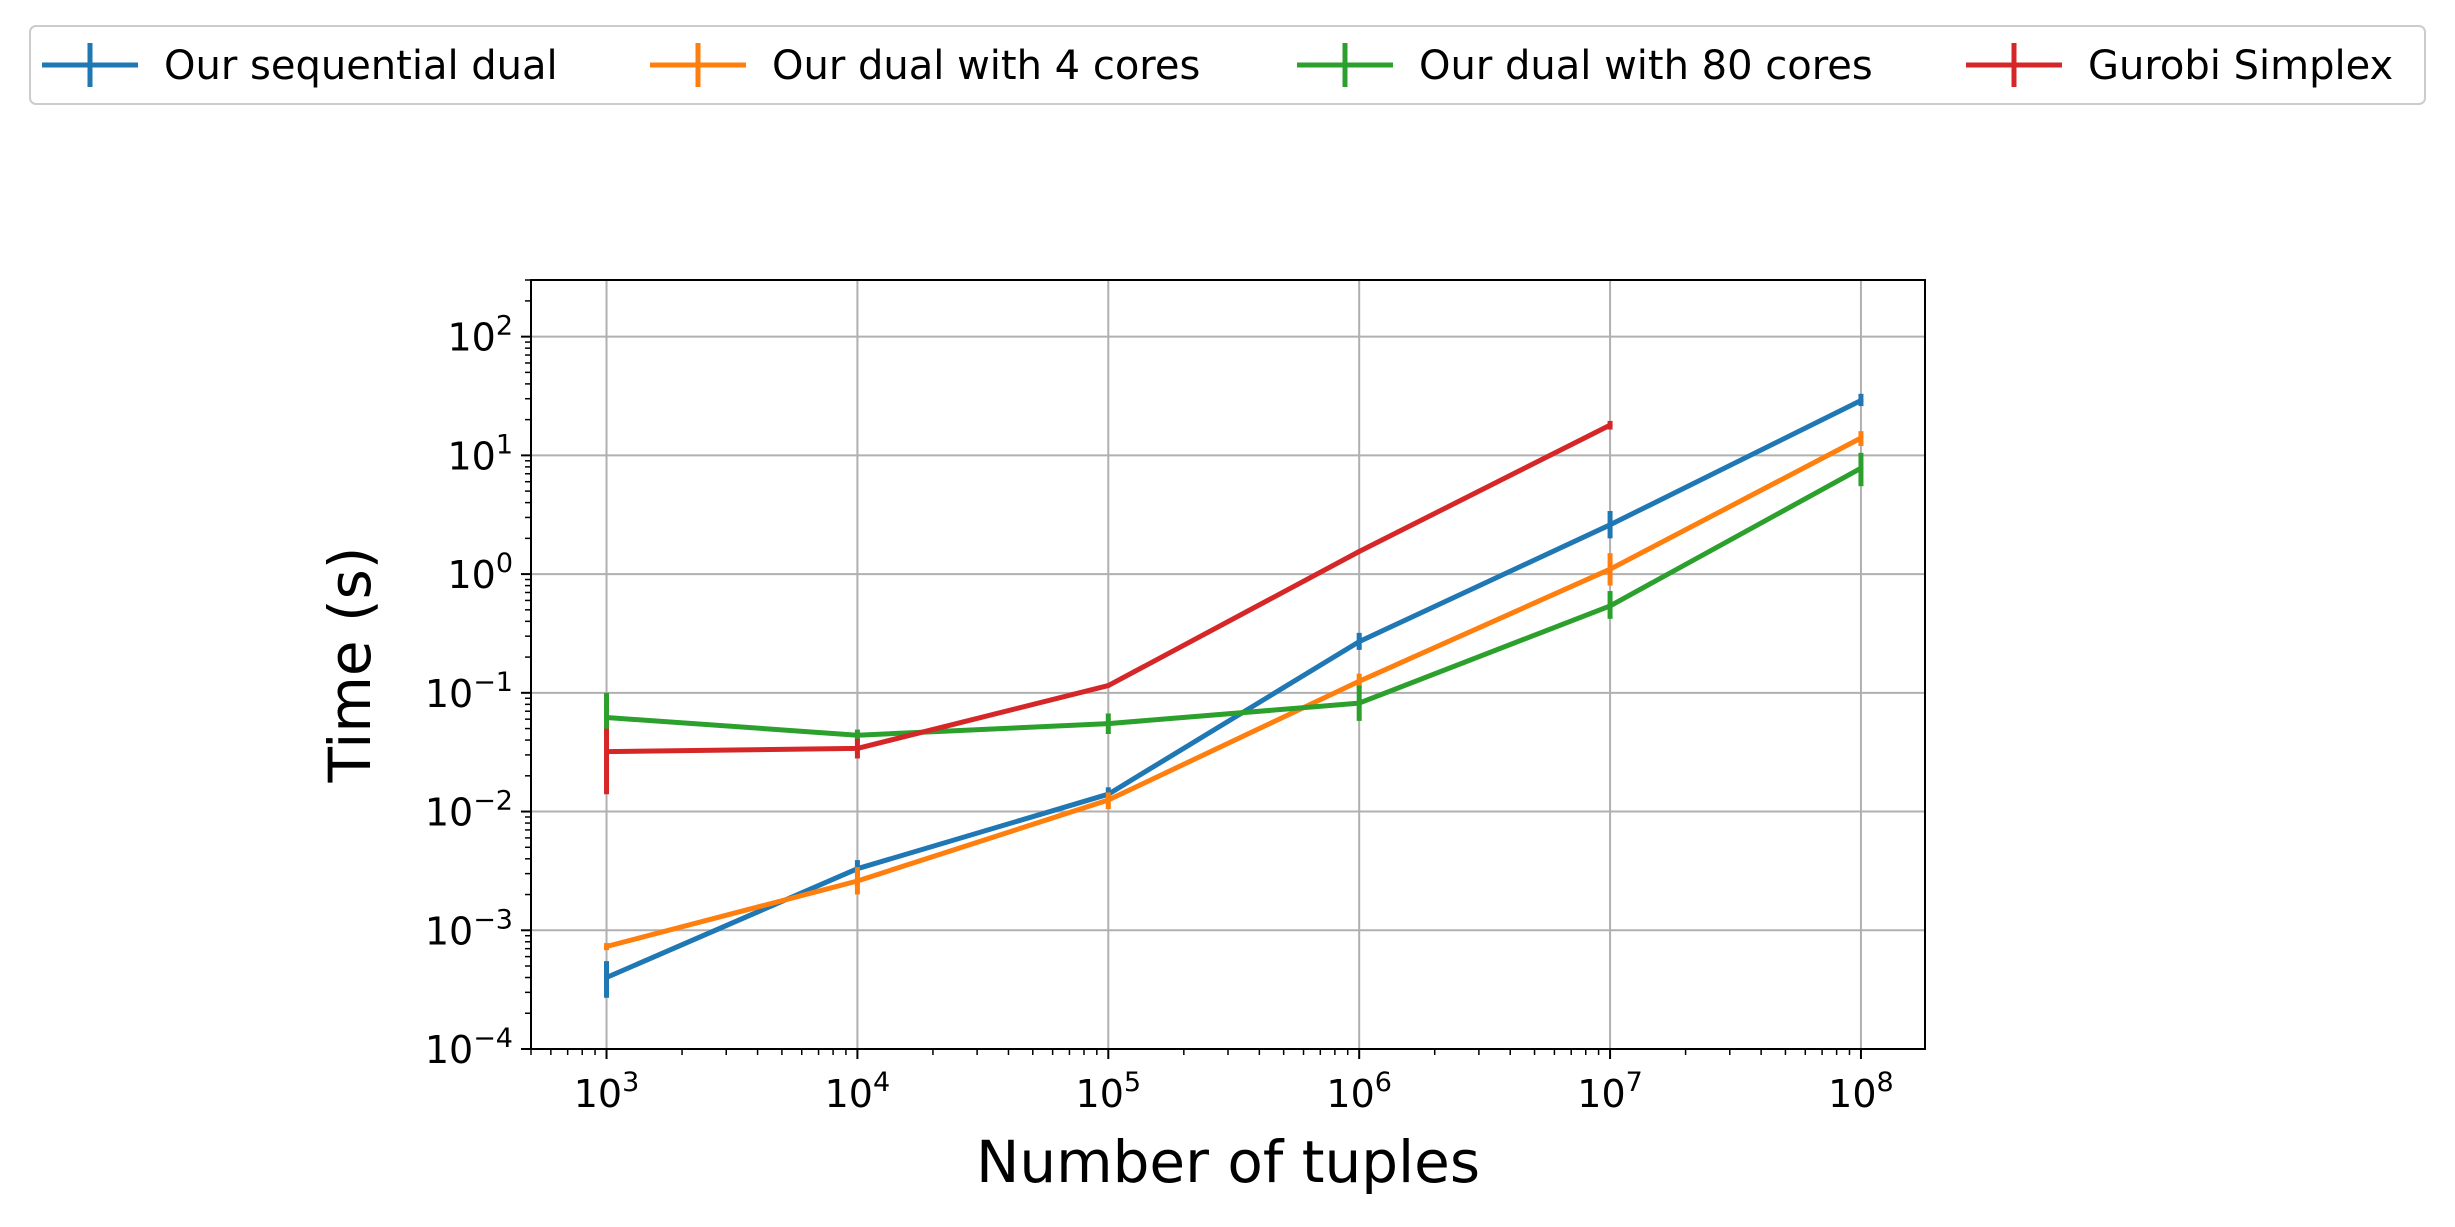 The image size is (2455, 1227). I want to click on x-tick-label: 103, so click(607, 1091).